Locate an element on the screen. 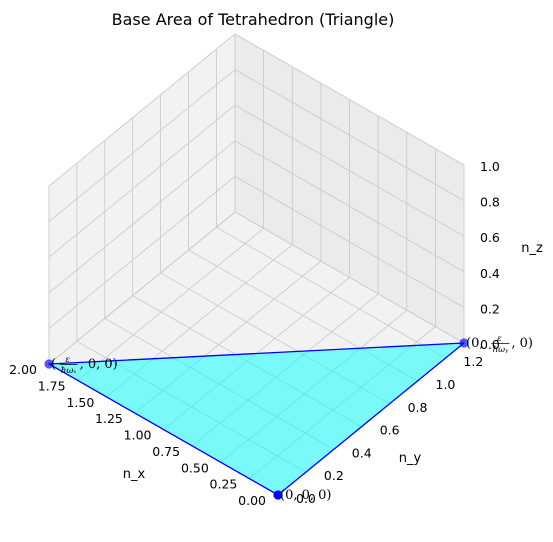 This screenshot has height=542, width=553. y-tick-label: 0.8 is located at coordinates (418, 407).